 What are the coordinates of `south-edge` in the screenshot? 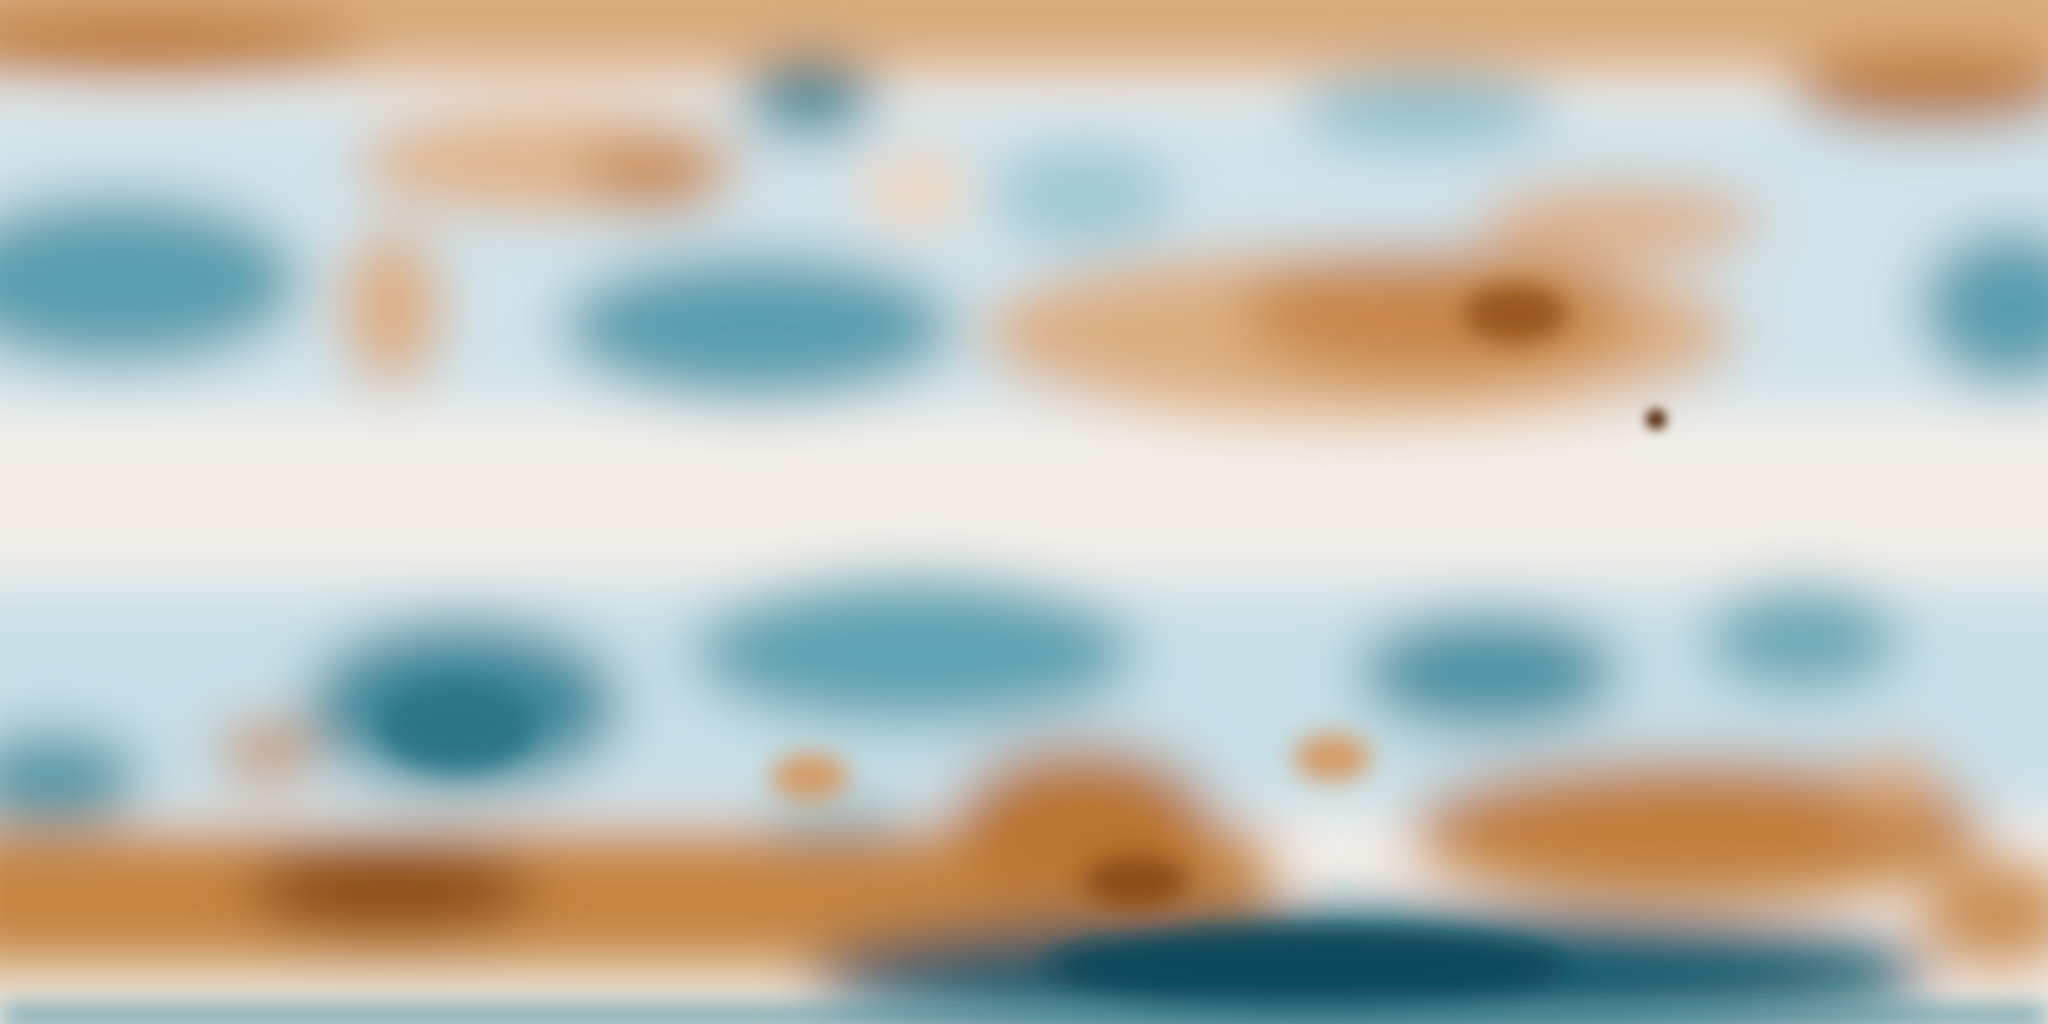 It's located at (1024, 1016).